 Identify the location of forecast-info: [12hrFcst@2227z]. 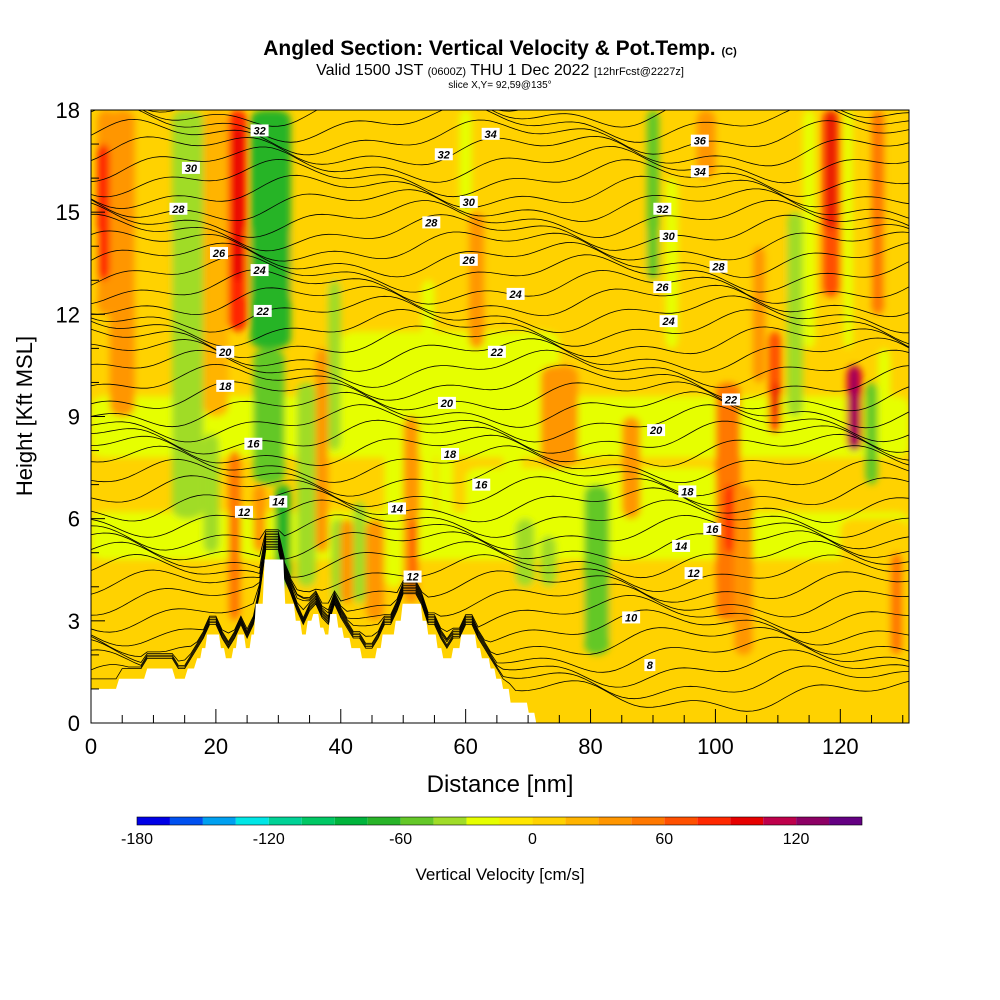
(638, 72).